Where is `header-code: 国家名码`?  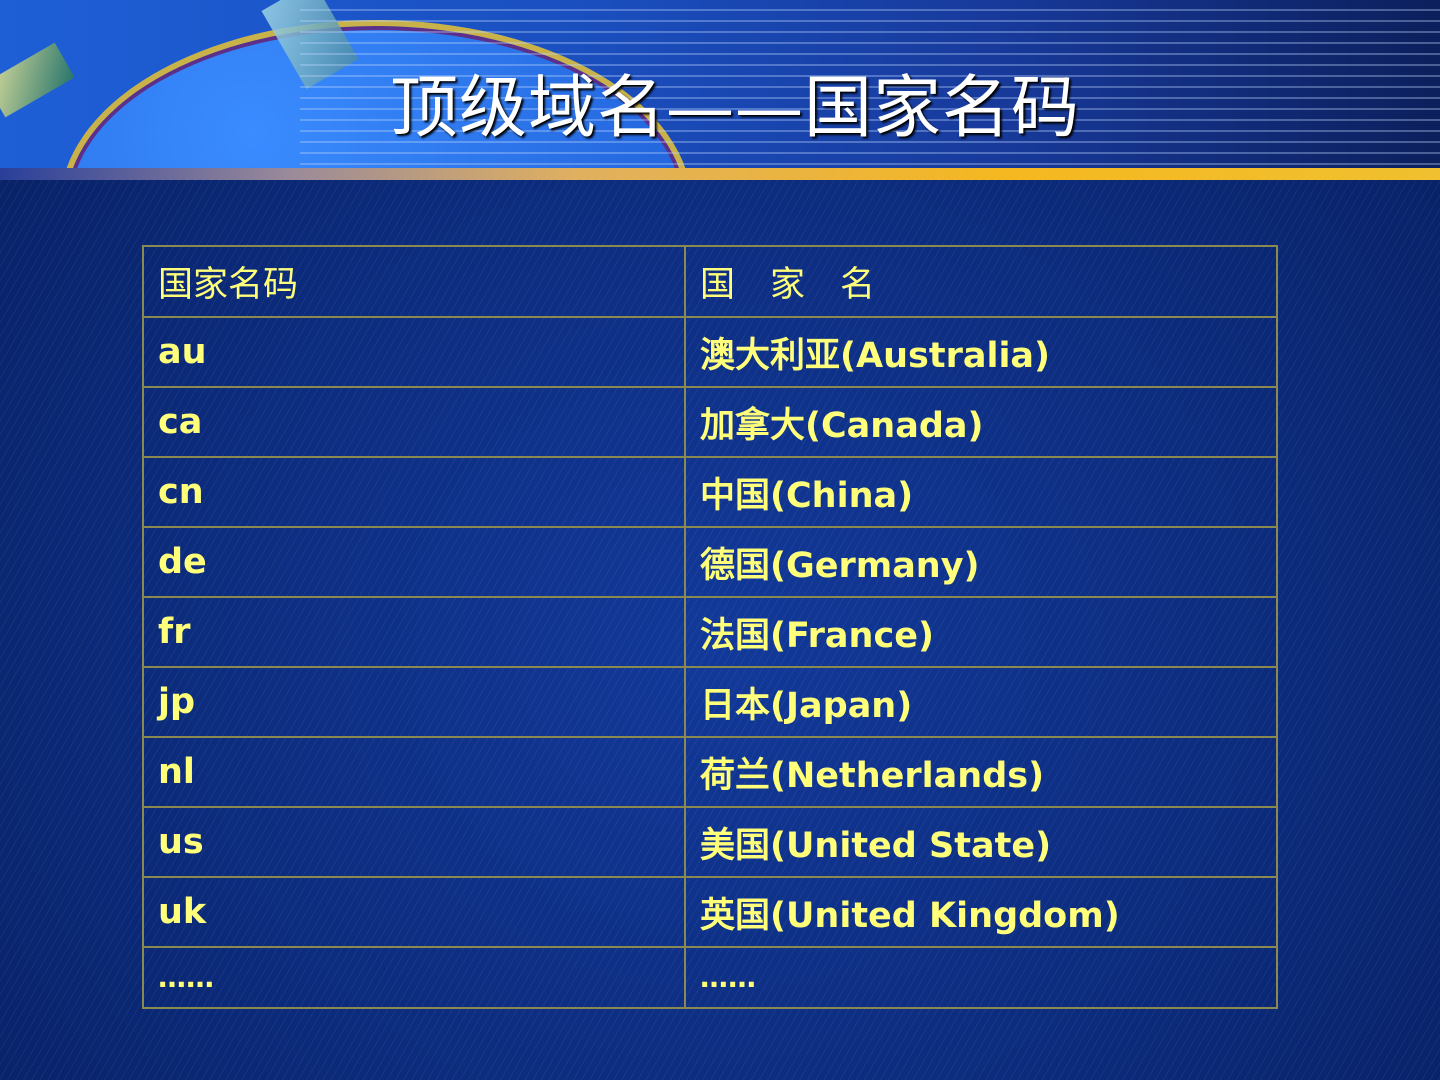
header-code: 国家名码 is located at coordinates (414, 281).